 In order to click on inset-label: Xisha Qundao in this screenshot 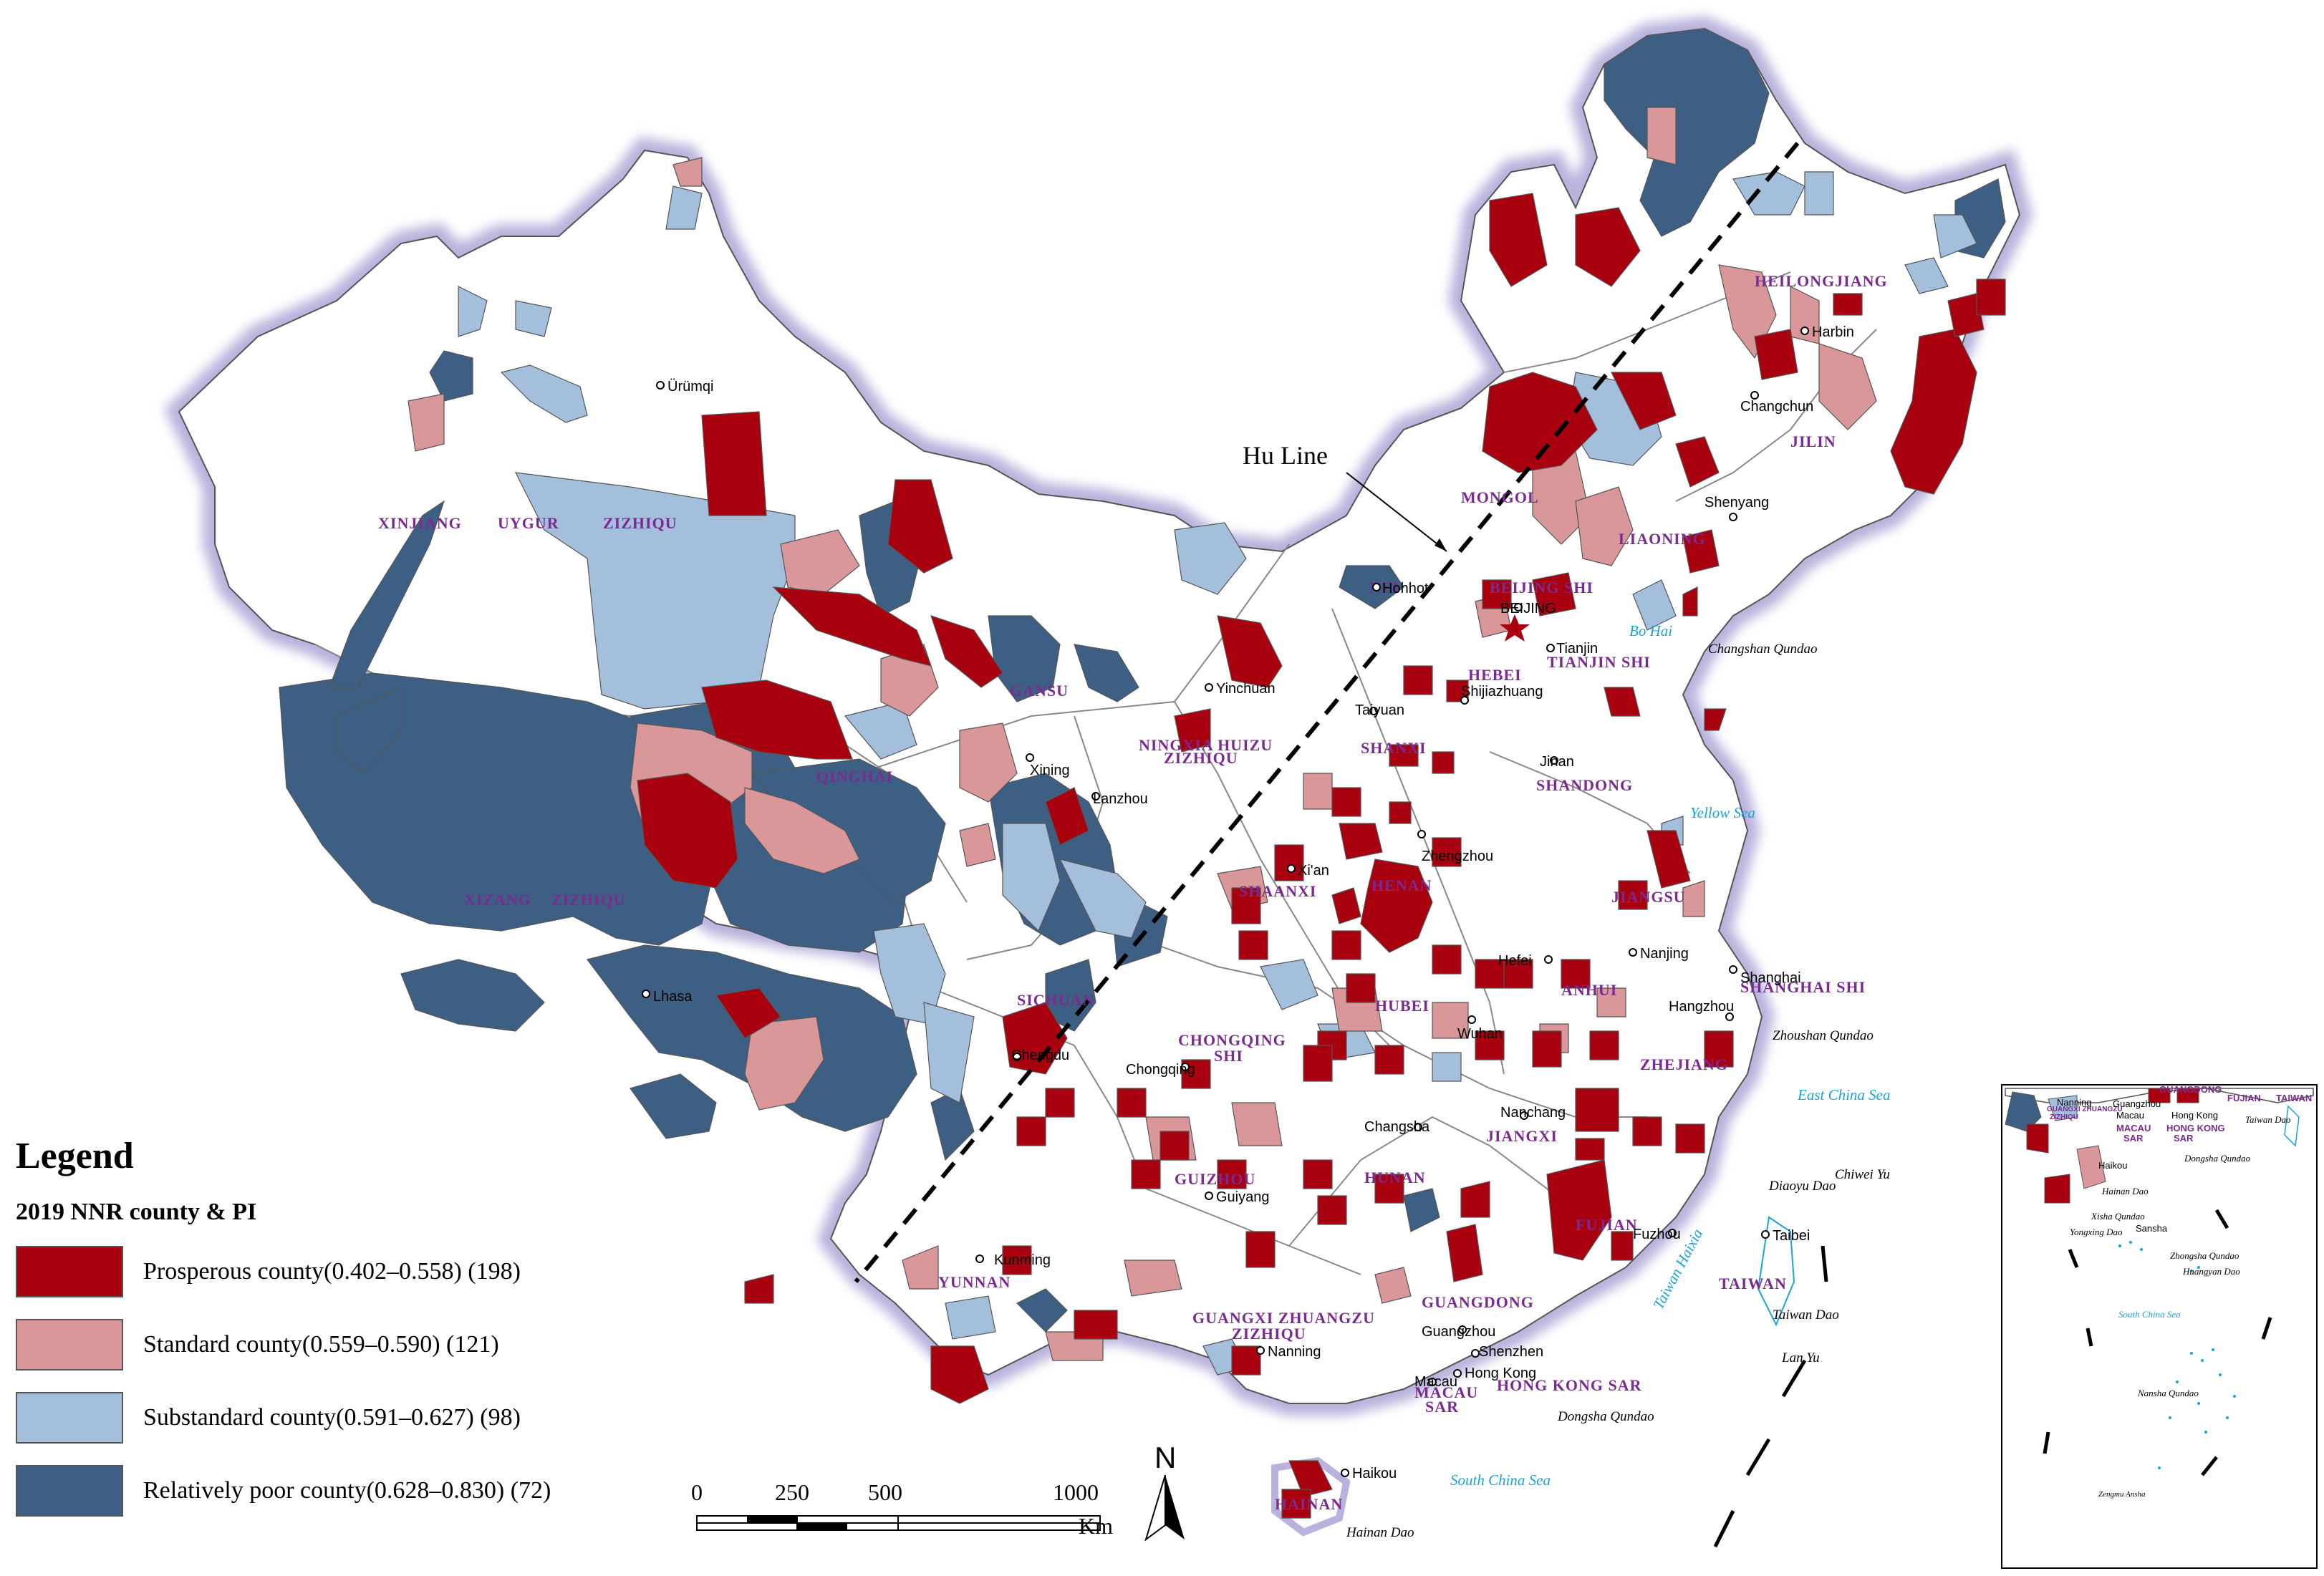, I will do `click(2118, 1216)`.